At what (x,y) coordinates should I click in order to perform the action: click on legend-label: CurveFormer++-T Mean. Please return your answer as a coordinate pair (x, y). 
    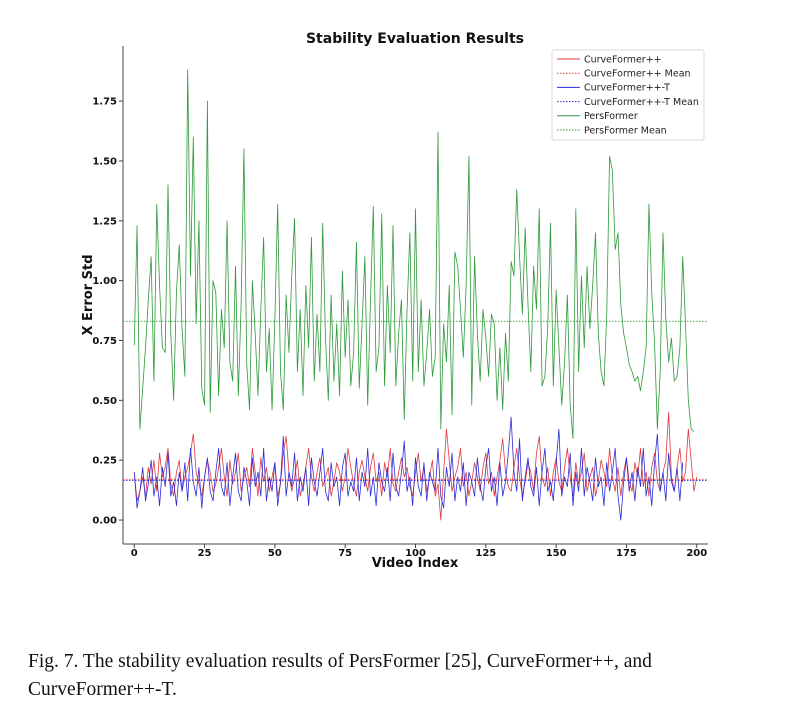
    Looking at the image, I should click on (641, 102).